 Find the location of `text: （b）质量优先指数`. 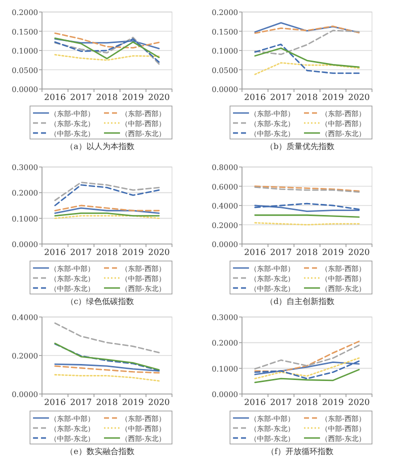

text: （b）质量优先指数 is located at coordinates (300, 146).